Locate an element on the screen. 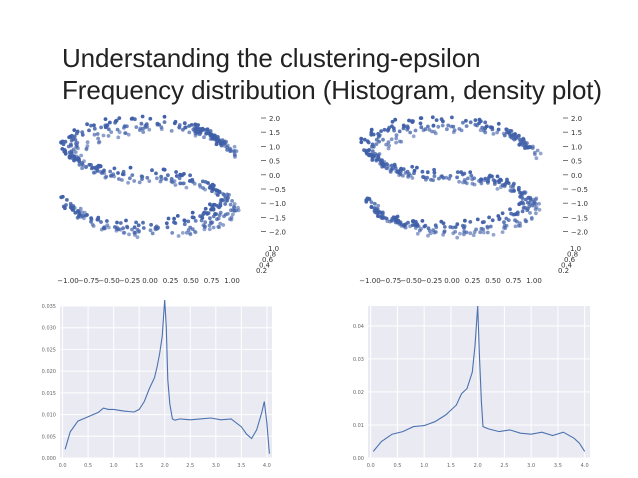 The image size is (638, 478). x-tick-label: 4.0 is located at coordinates (267, 466).